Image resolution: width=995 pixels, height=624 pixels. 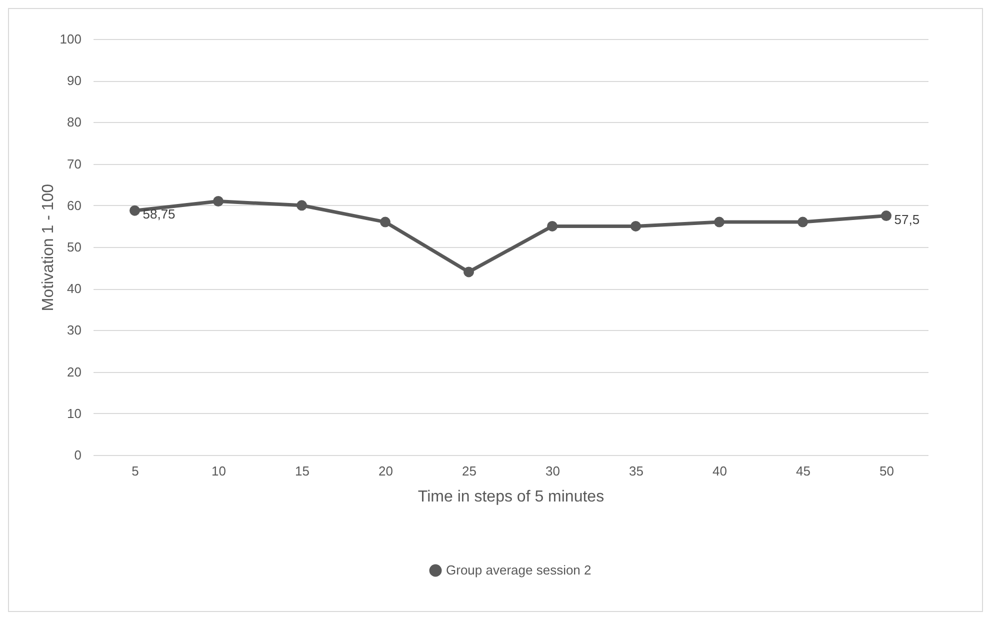 What do you see at coordinates (302, 471) in the screenshot?
I see `x-tick-label: 15` at bounding box center [302, 471].